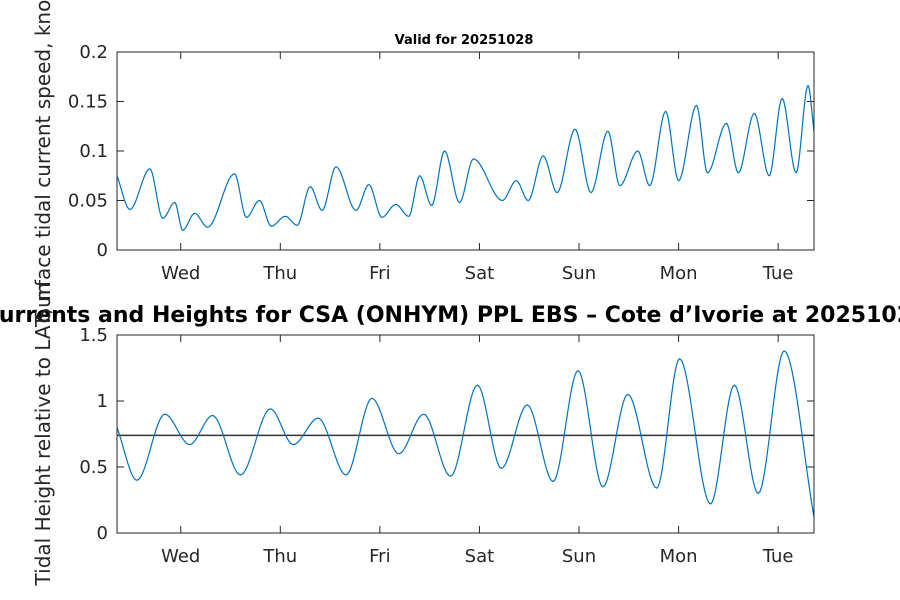 Image resolution: width=900 pixels, height=600 pixels. What do you see at coordinates (464, 40) in the screenshot?
I see `current-chart-title: Valid for 20251028` at bounding box center [464, 40].